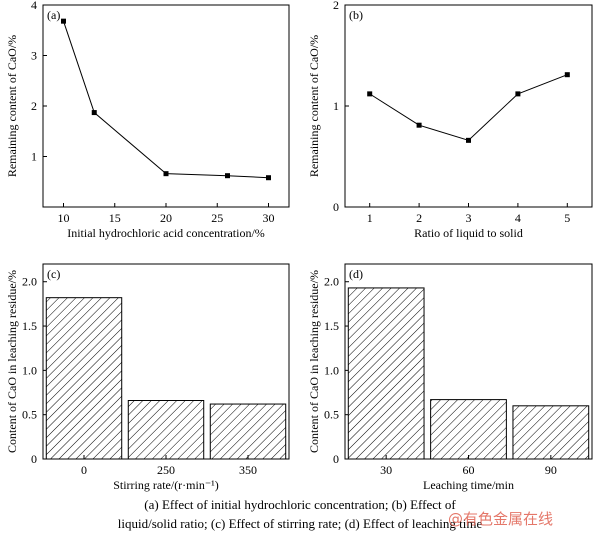  Describe the element at coordinates (469, 470) in the screenshot. I see `x-tick-label: 60` at that location.